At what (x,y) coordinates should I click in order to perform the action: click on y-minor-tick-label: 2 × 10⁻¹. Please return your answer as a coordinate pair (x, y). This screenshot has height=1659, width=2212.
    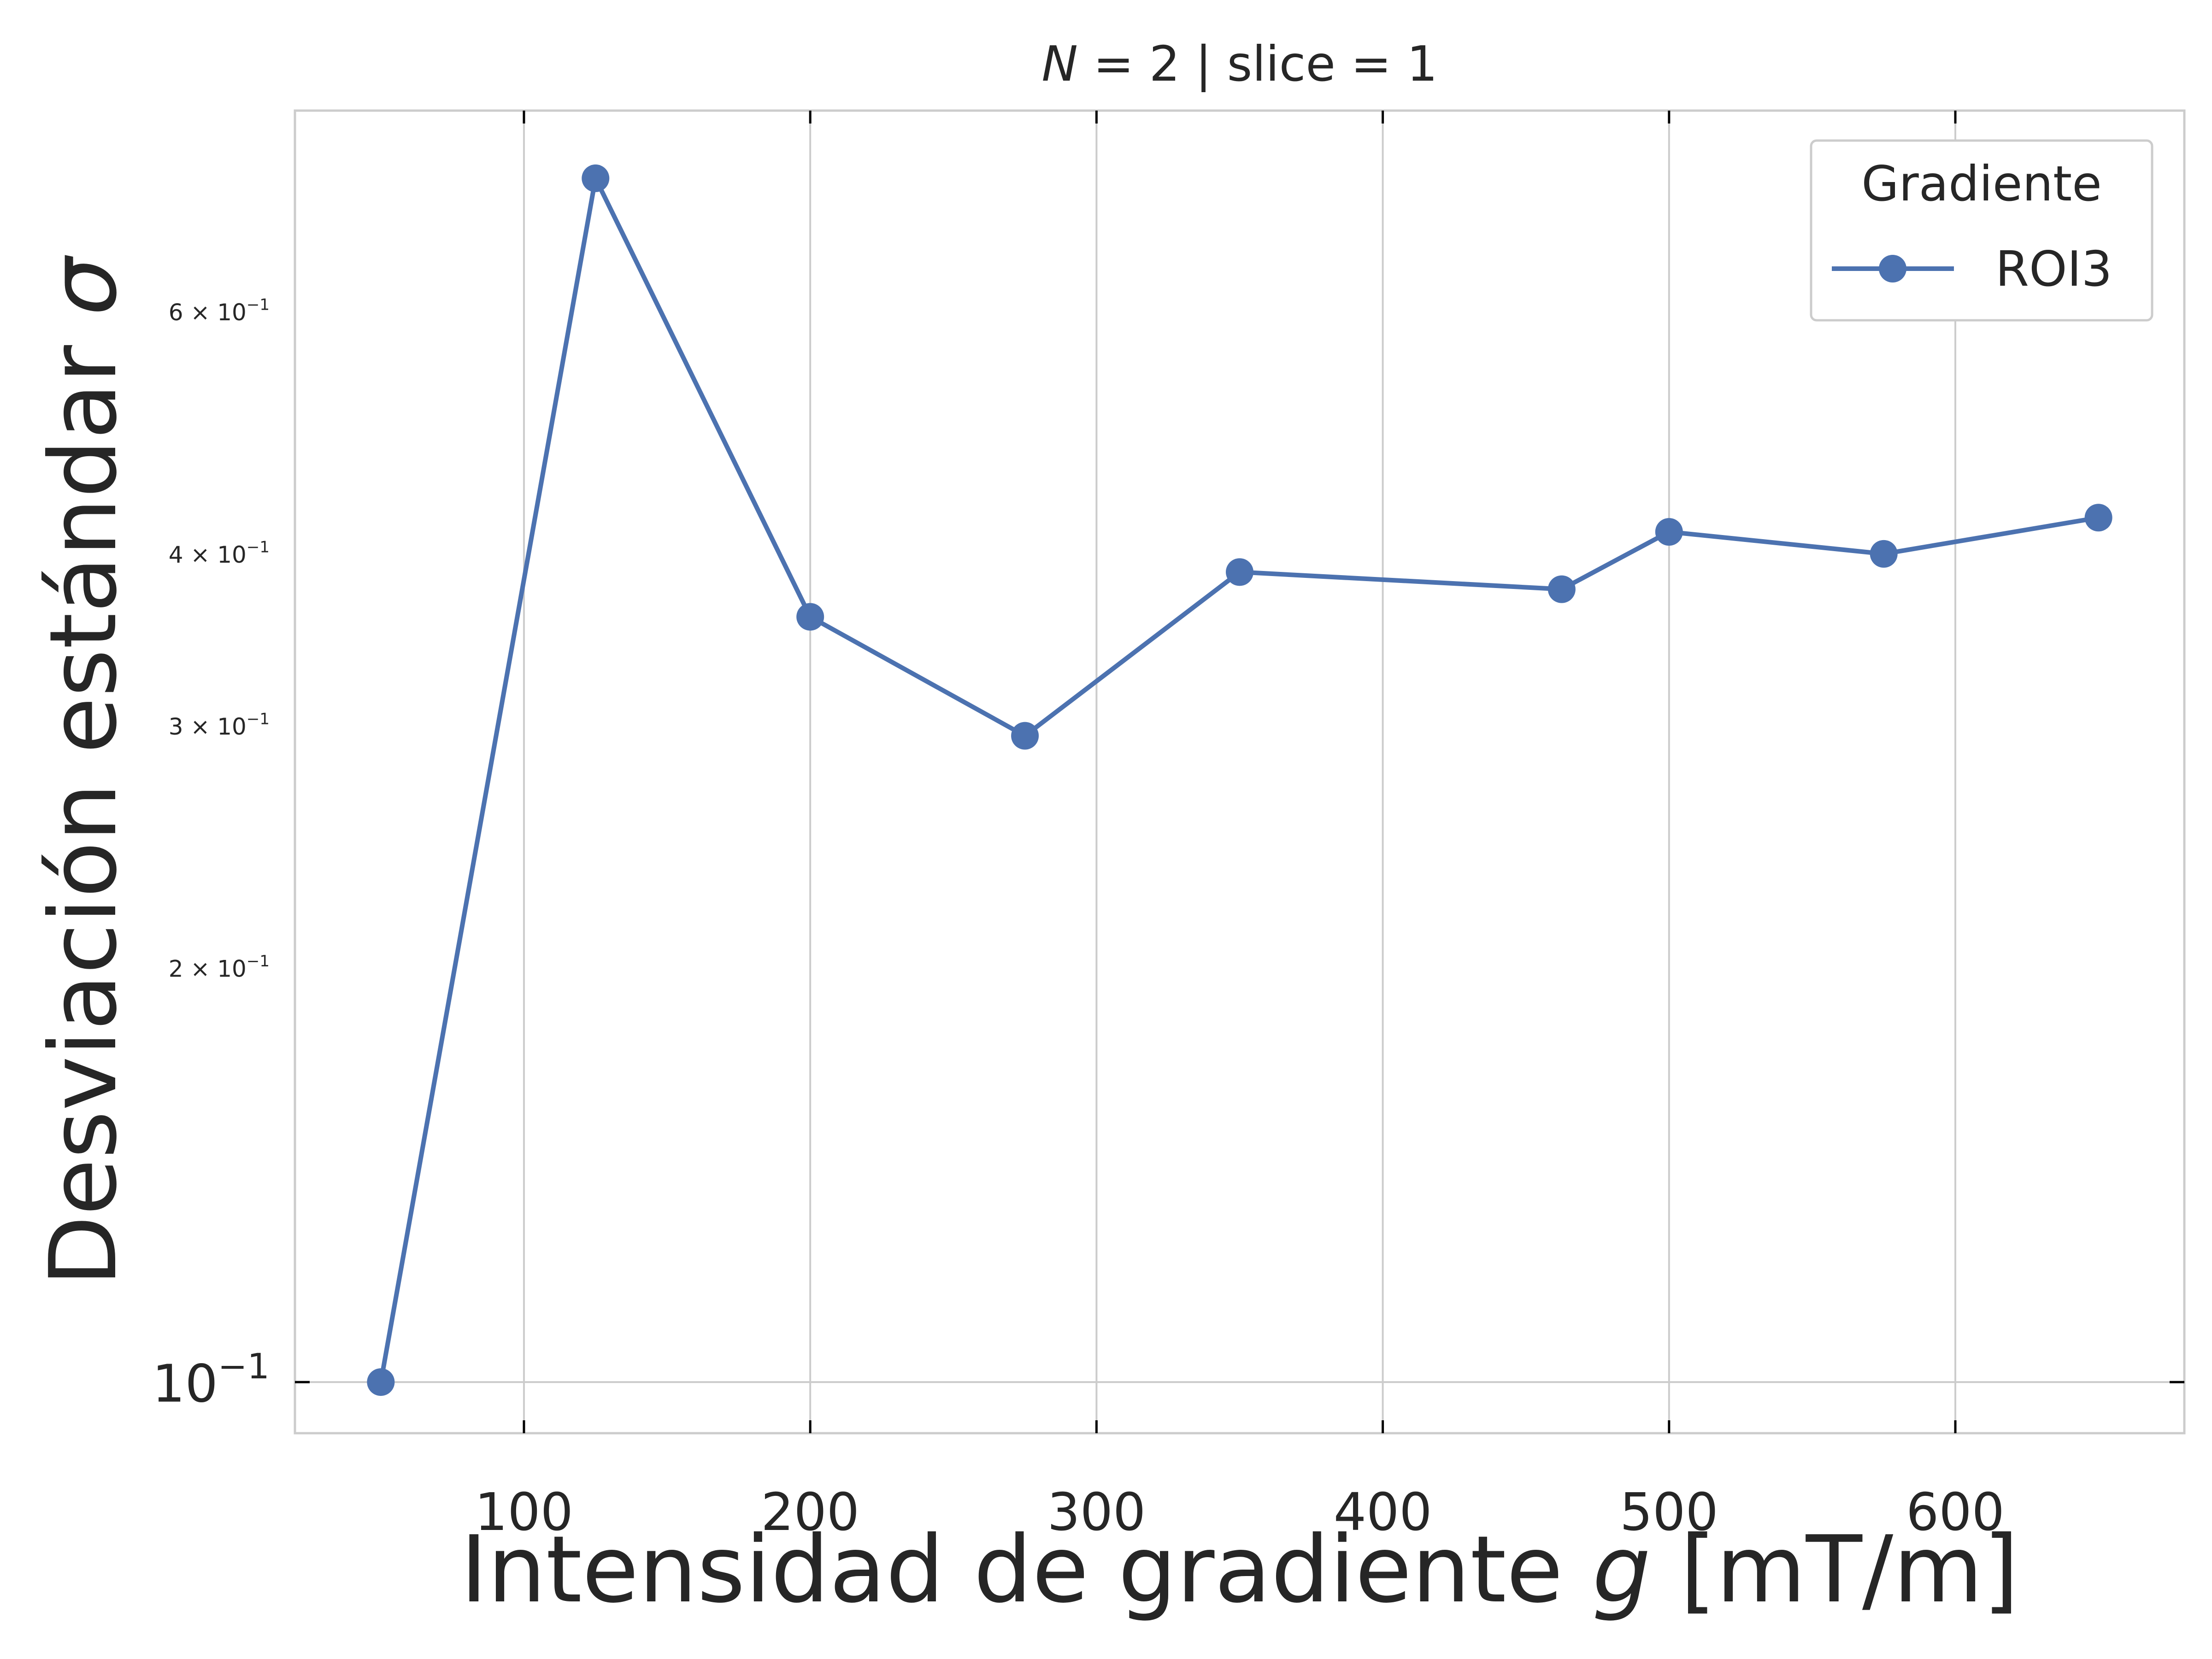
    Looking at the image, I should click on (219, 967).